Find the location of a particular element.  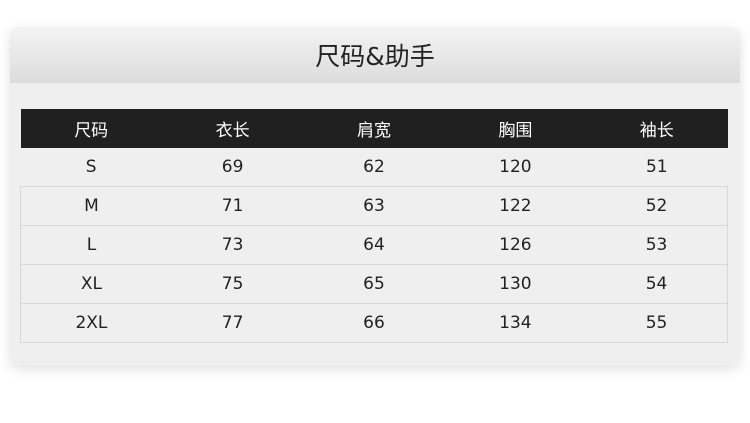

table-cell: L is located at coordinates (90, 245).